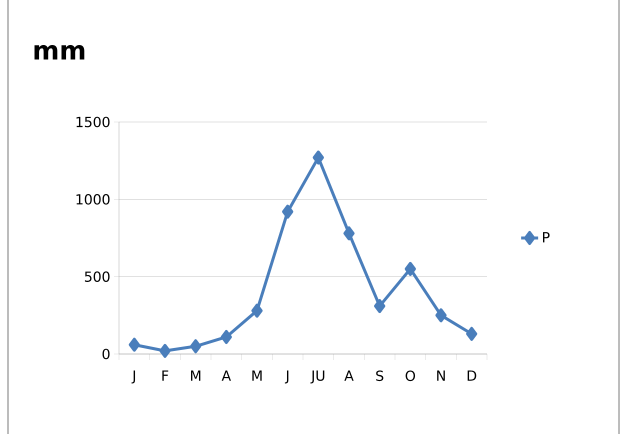 This screenshot has width=626, height=434. I want to click on x-tick-label: JU, so click(317, 377).